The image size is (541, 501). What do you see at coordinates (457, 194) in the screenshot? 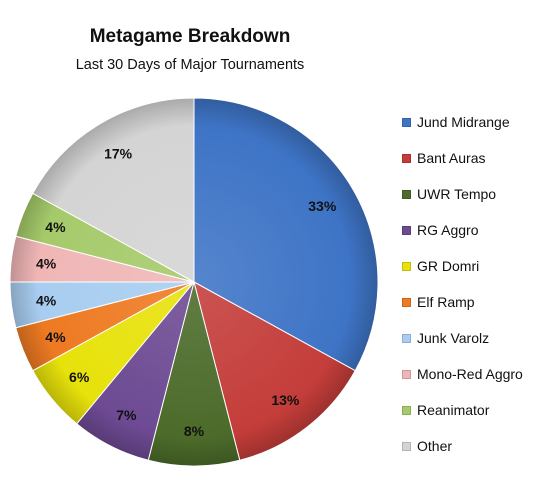
I see `legend-label: UWR Tempo` at bounding box center [457, 194].